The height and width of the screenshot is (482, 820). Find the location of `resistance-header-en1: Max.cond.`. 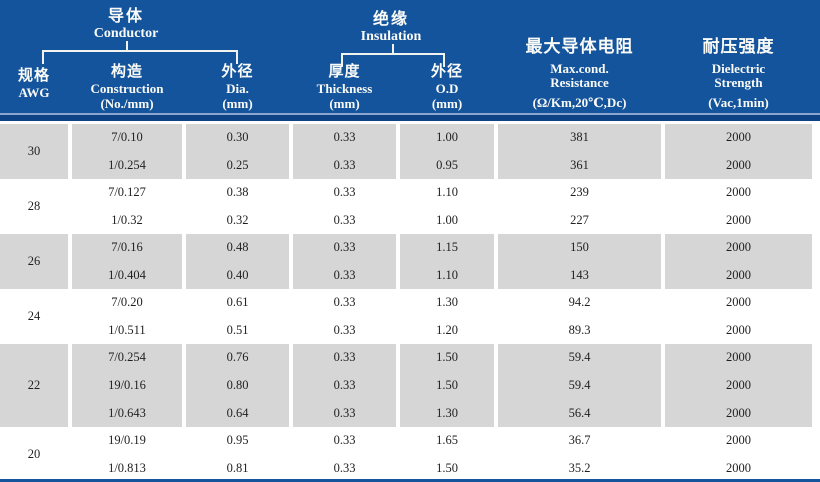

resistance-header-en1: Max.cond. is located at coordinates (579, 68).